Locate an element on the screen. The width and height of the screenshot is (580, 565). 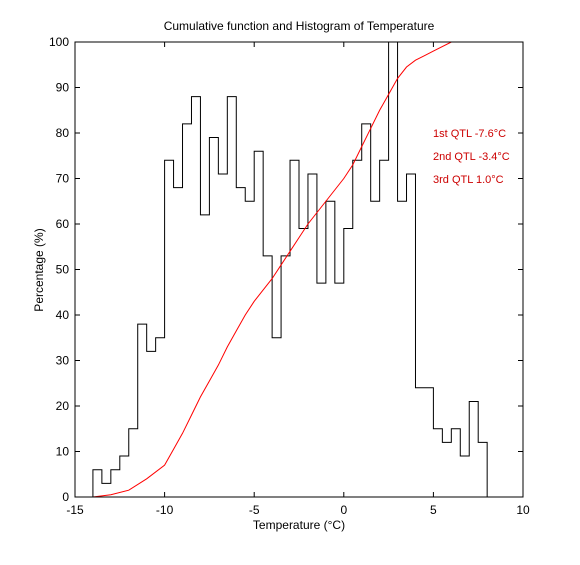
annotation-q2: 2nd QTL -3.4°C is located at coordinates (471, 157).